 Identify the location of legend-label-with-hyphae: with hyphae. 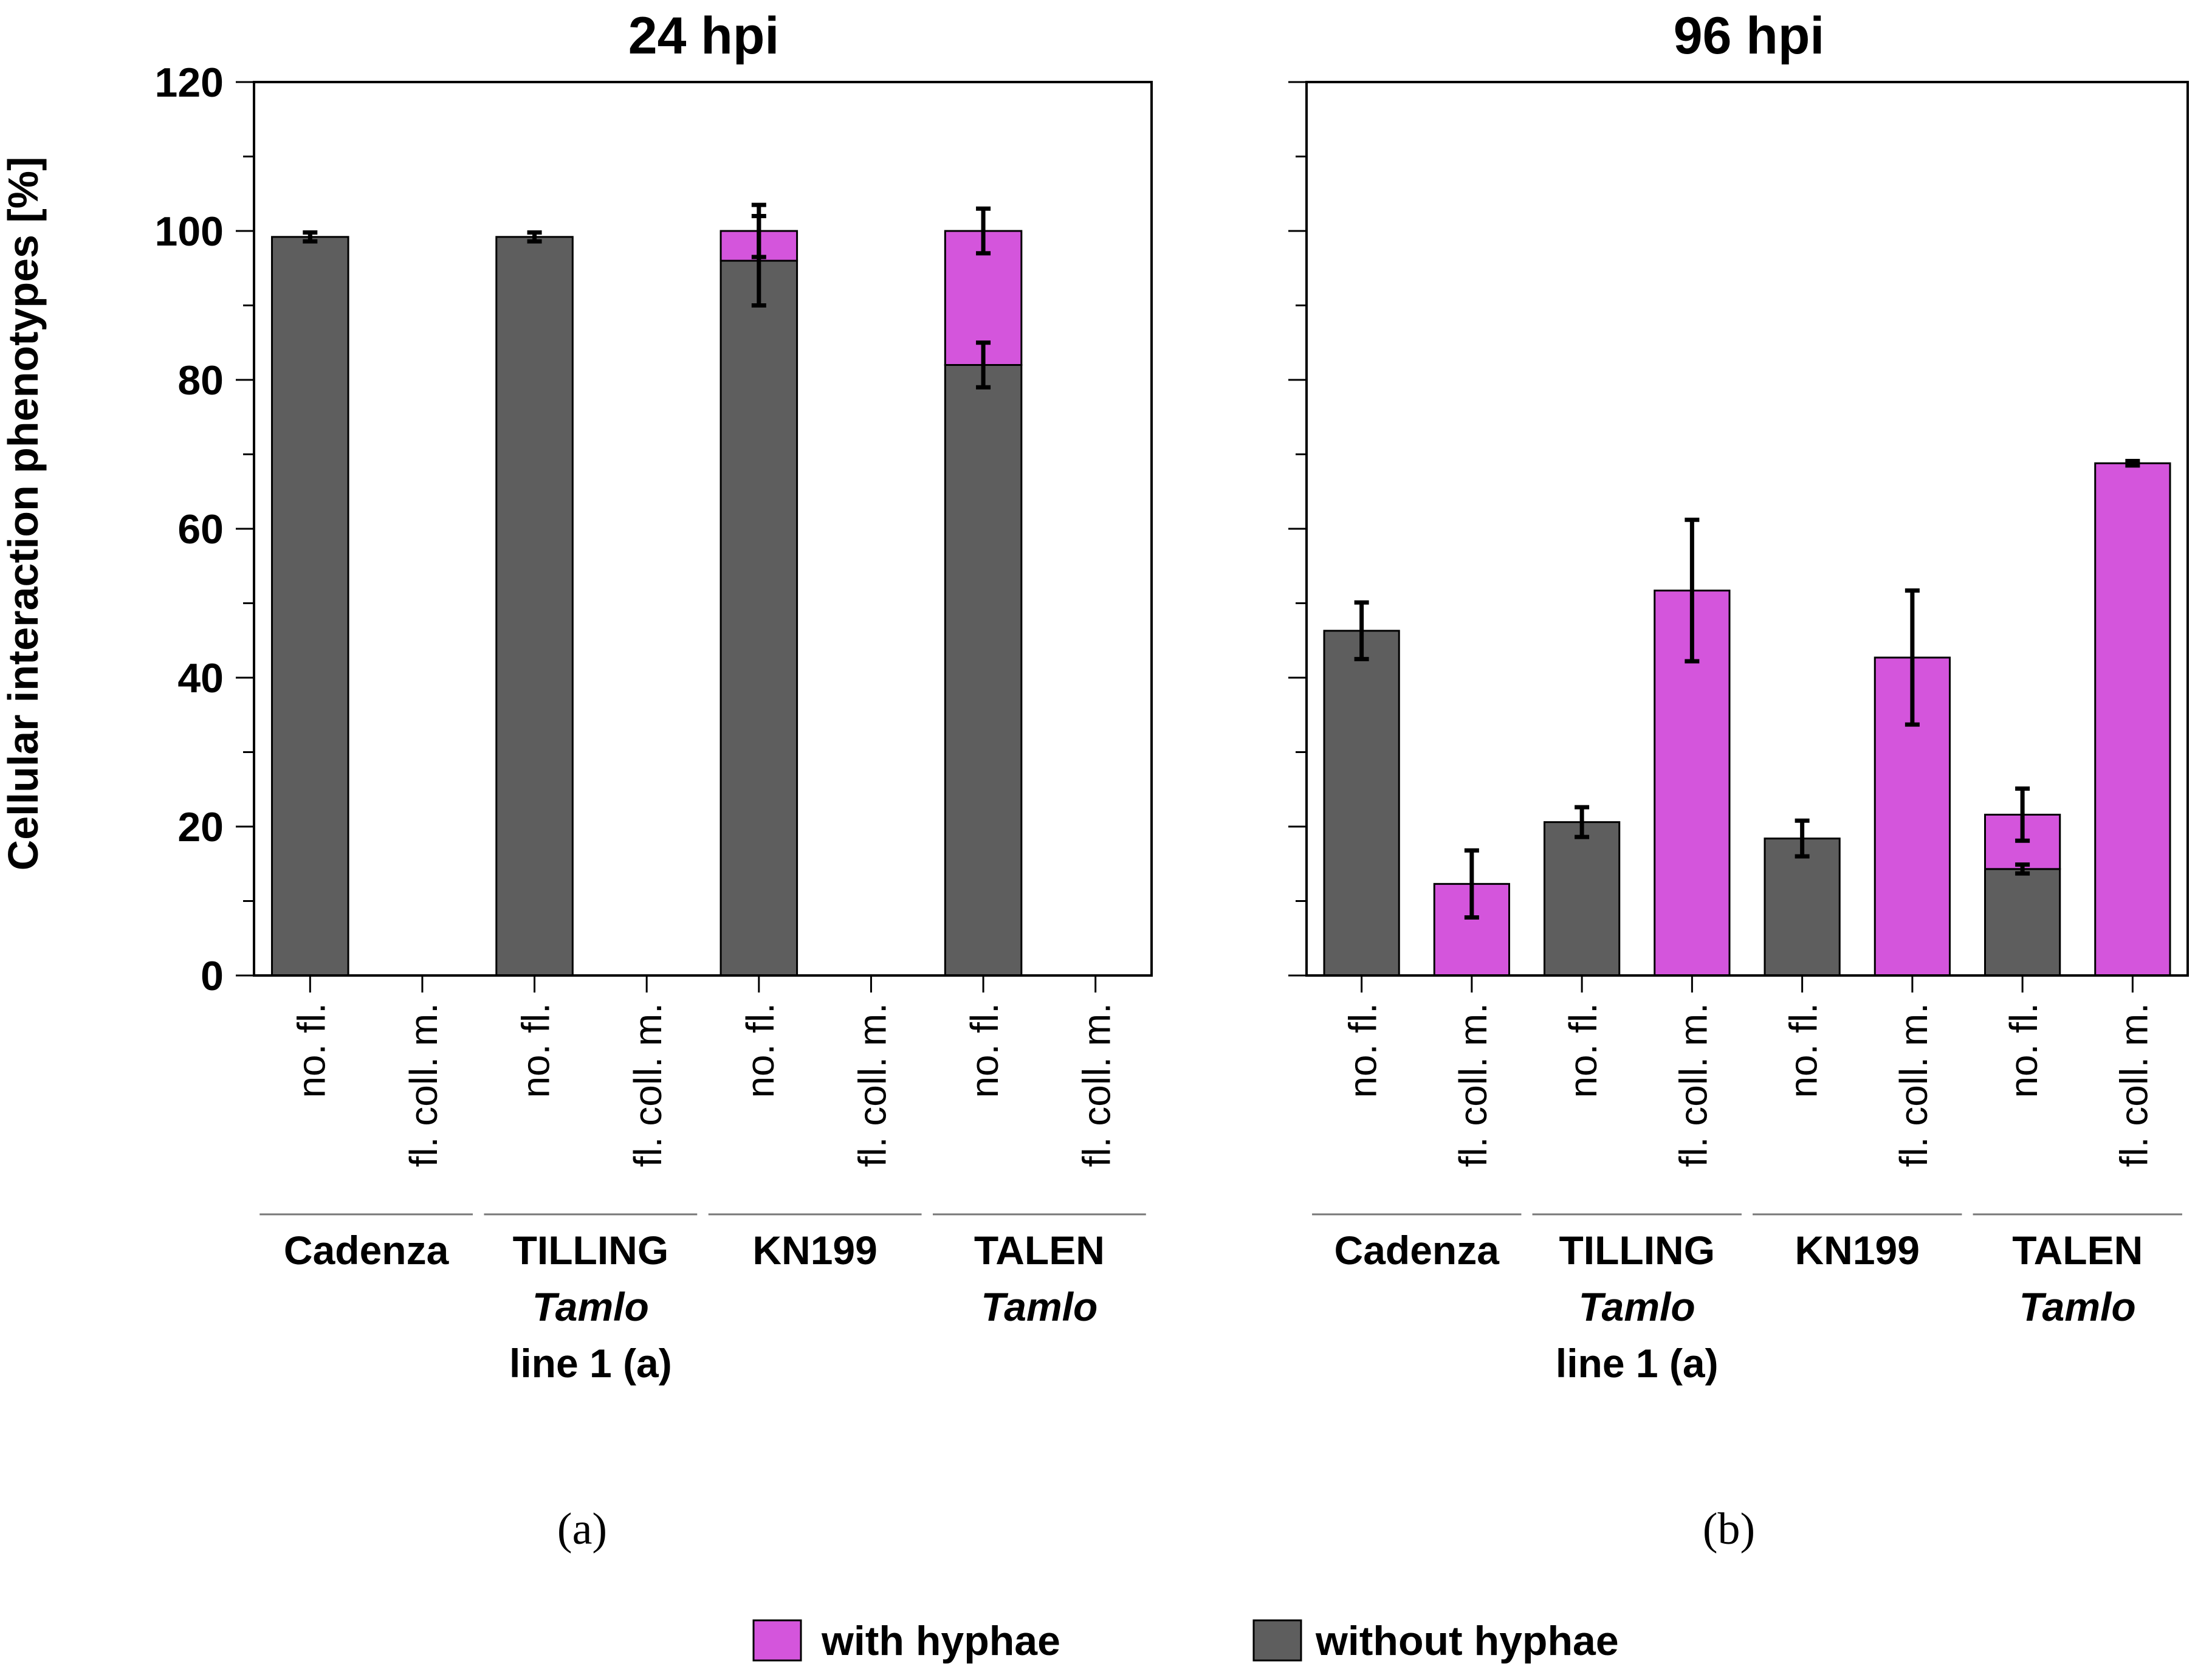
(940, 1641).